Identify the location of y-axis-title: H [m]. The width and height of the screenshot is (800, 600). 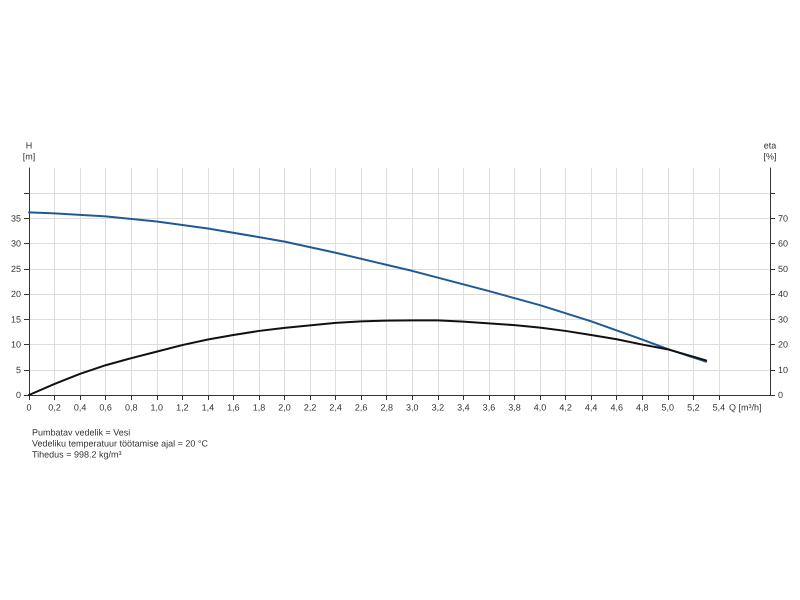
(29, 151).